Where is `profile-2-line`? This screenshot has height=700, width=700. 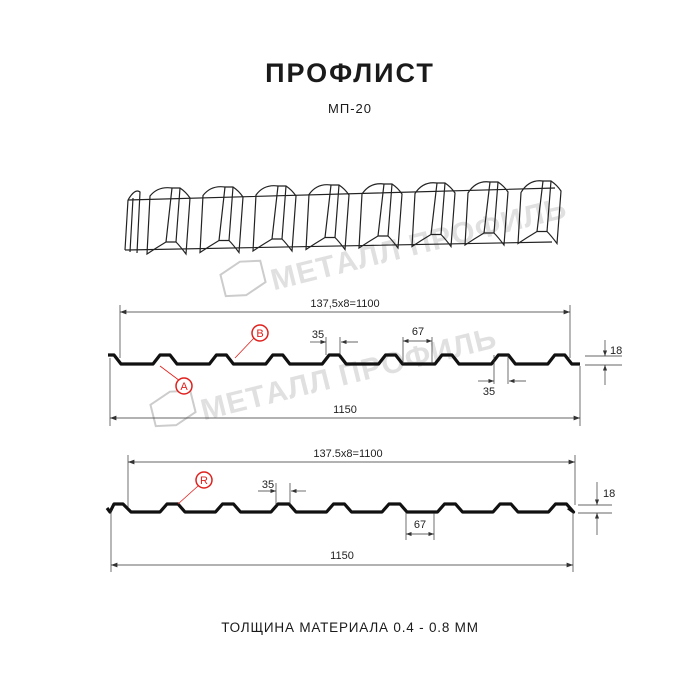
profile-2-line is located at coordinates (340, 508).